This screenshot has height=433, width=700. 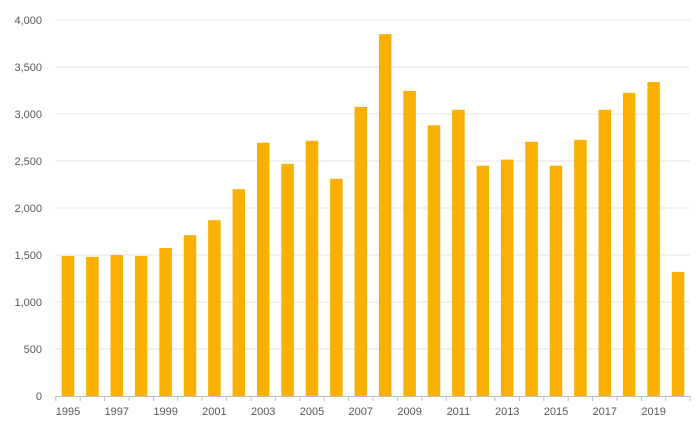 I want to click on bar-1996, so click(x=92, y=326).